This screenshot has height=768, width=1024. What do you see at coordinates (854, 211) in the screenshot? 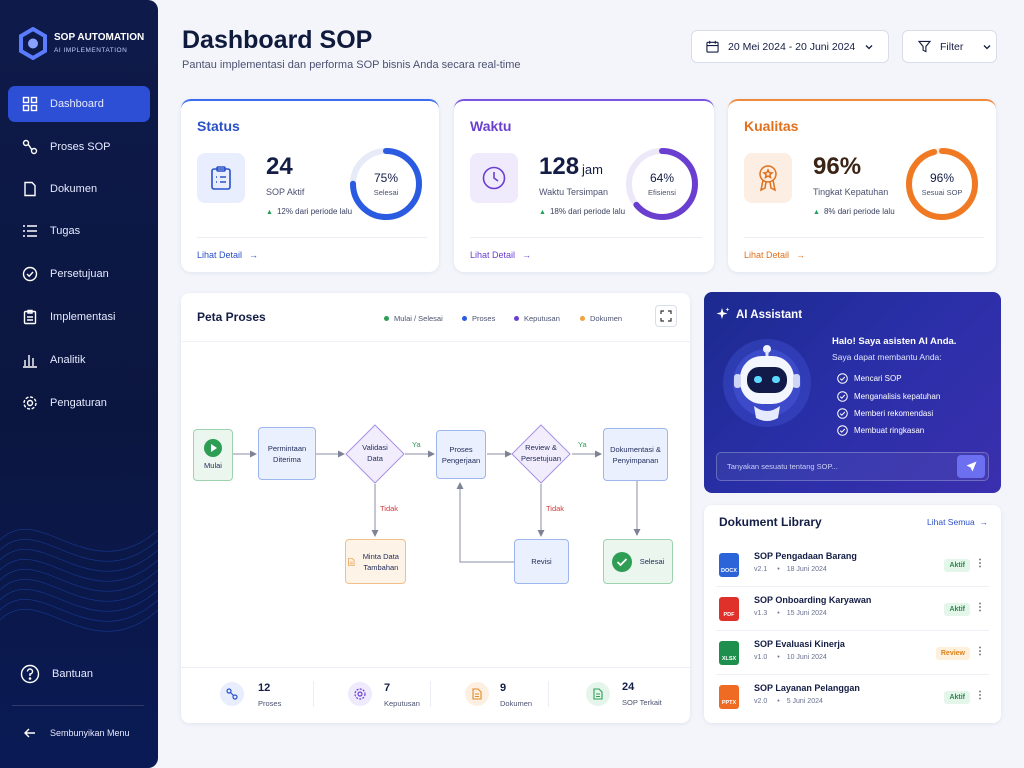
I see `card-trend: 8% dari periode lalu` at bounding box center [854, 211].